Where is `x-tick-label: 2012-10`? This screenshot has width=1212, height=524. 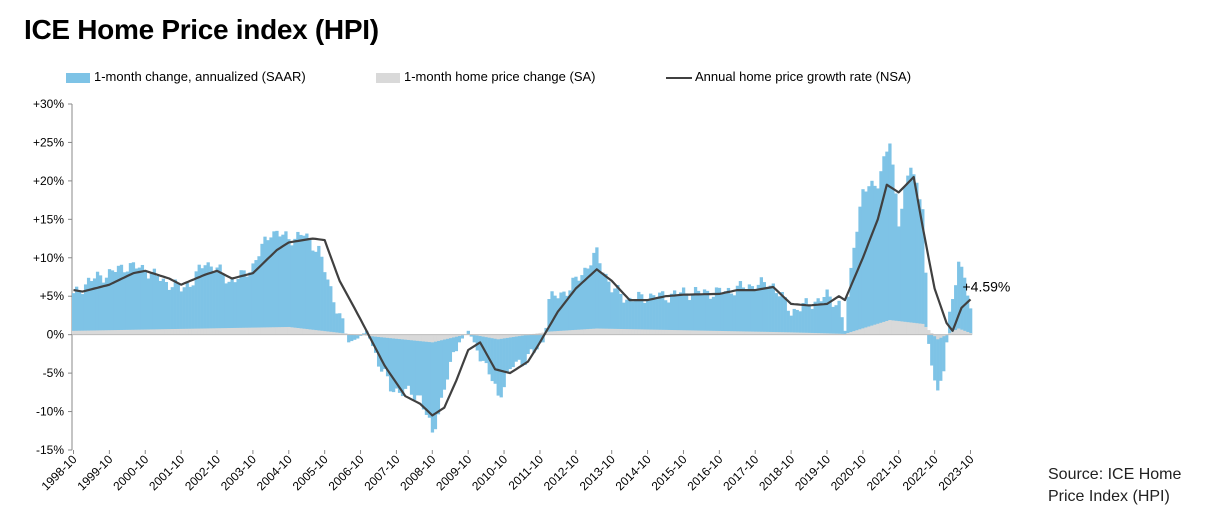
x-tick-label: 2012-10 is located at coordinates (561, 472).